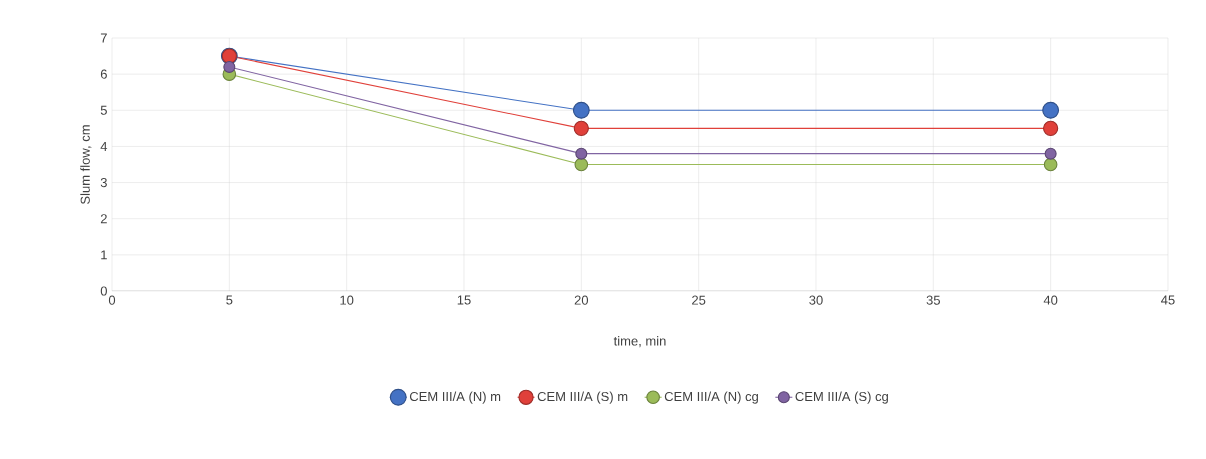 The width and height of the screenshot is (1206, 459). What do you see at coordinates (1168, 300) in the screenshot?
I see `x-tick-label: 45` at bounding box center [1168, 300].